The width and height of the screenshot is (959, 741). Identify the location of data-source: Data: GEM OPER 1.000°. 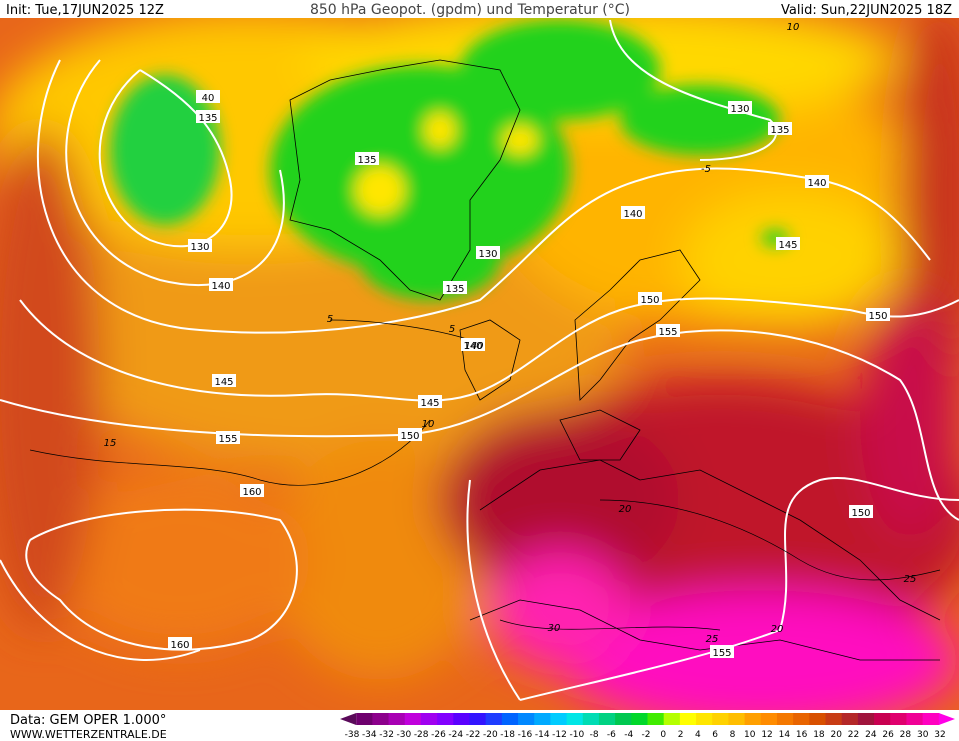
(88, 720).